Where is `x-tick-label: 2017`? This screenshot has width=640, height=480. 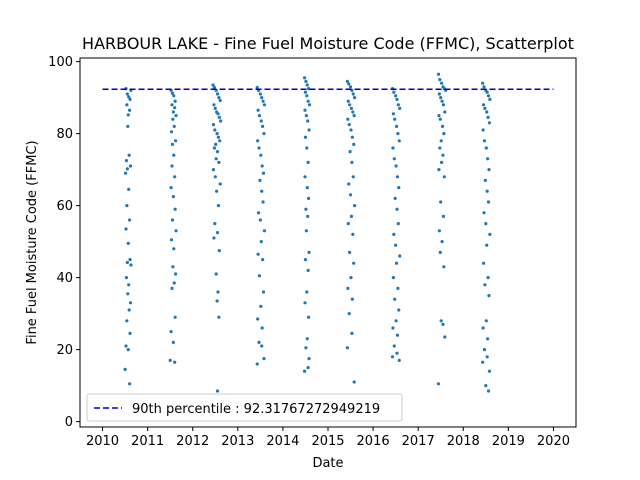 x-tick-label: 2017 is located at coordinates (418, 441).